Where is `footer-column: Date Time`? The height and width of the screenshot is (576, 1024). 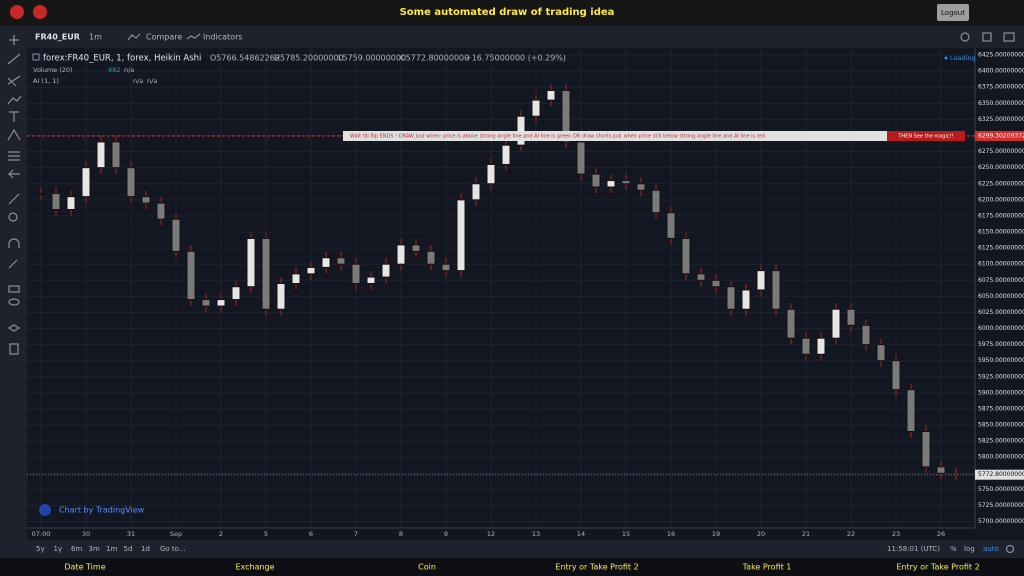 footer-column: Date Time is located at coordinates (84, 567).